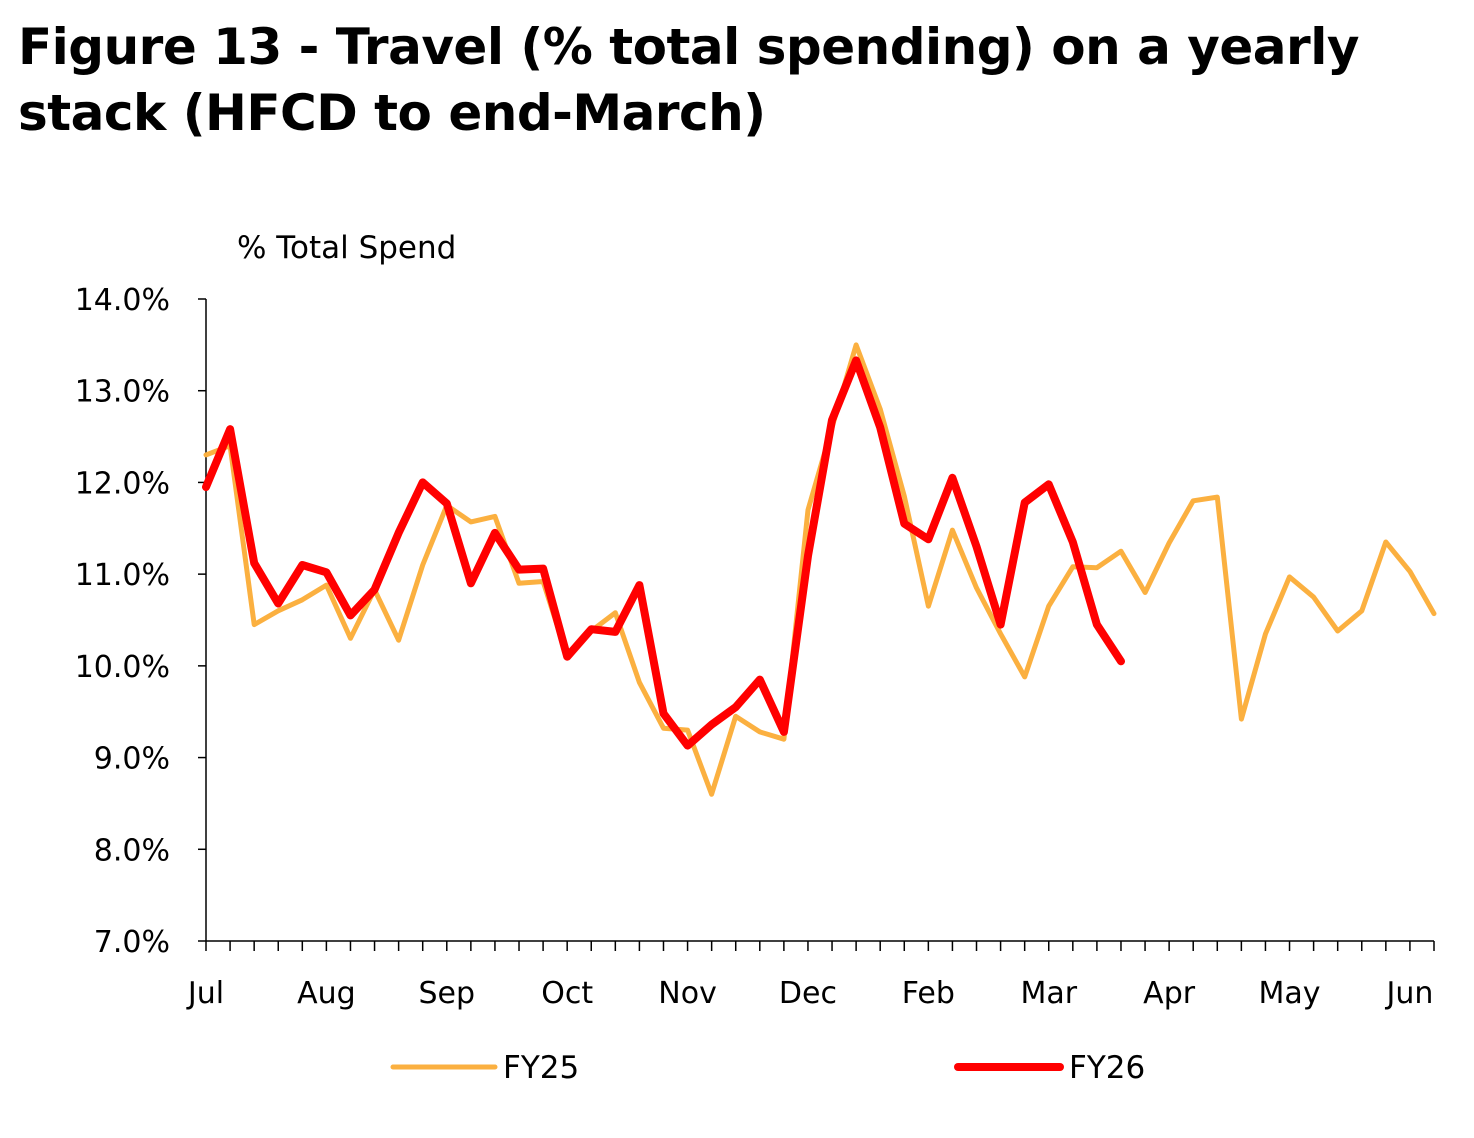  I want to click on y-tick-label: 8.0%, so click(132, 850).